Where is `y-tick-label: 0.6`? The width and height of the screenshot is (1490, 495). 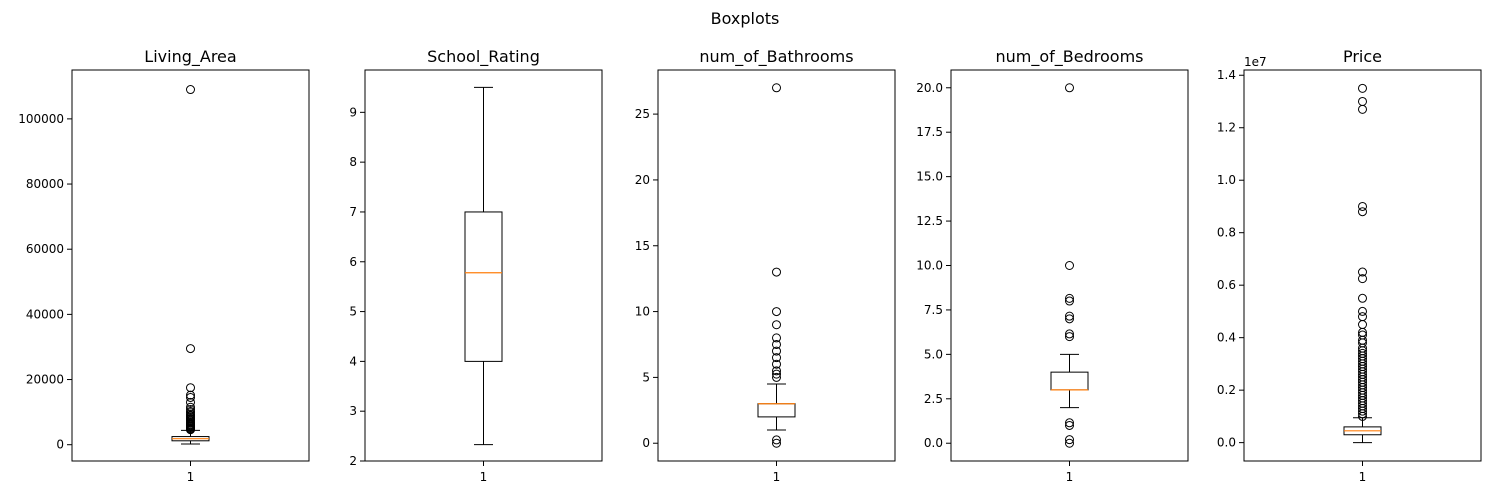
y-tick-label: 0.6 is located at coordinates (1226, 285).